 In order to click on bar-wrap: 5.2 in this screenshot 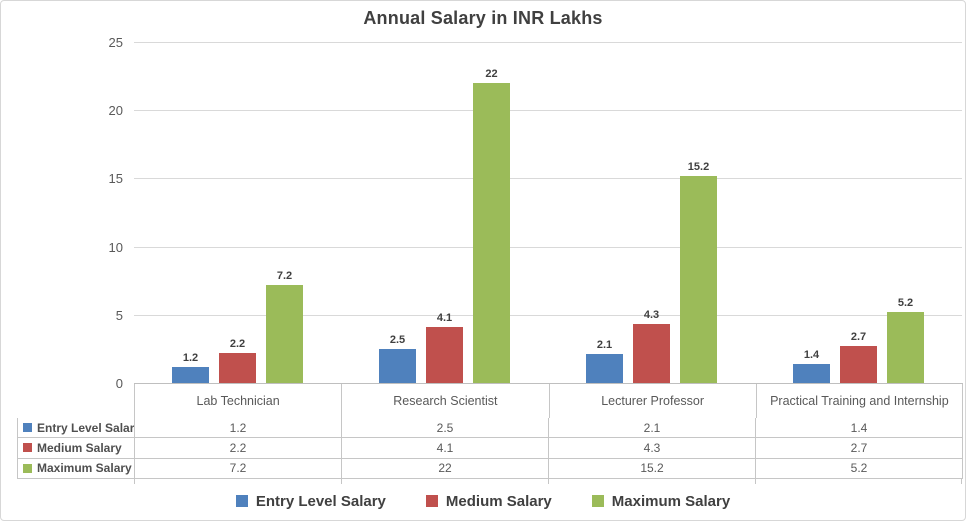, I will do `click(905, 340)`.